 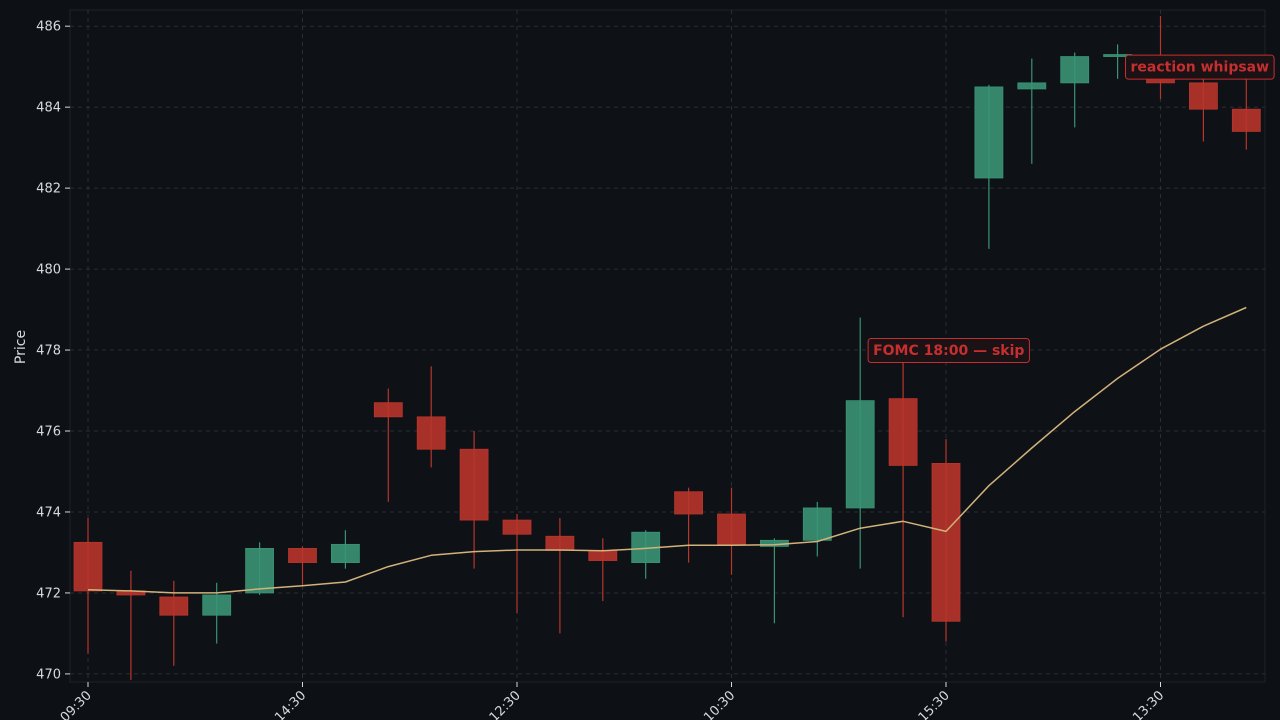 What do you see at coordinates (48, 189) in the screenshot?
I see `y-tick-label: 482` at bounding box center [48, 189].